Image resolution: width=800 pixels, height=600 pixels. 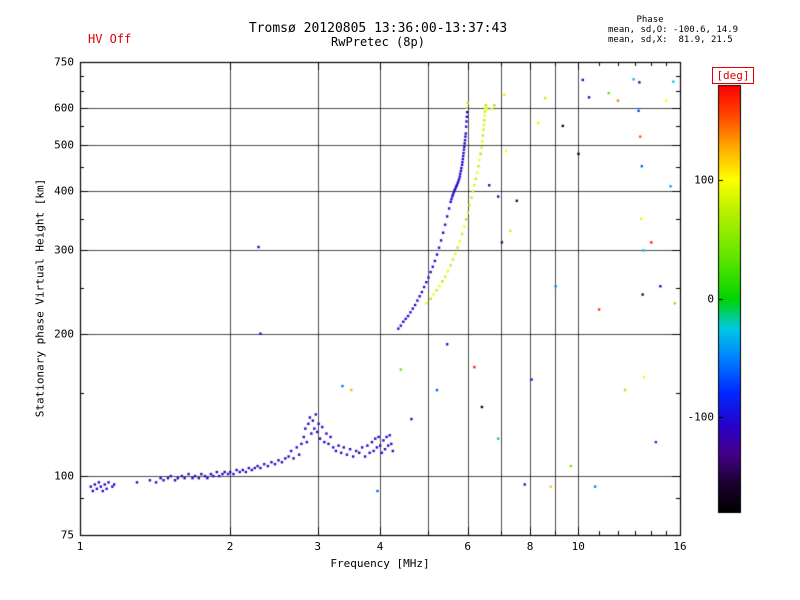 I want to click on y-tick-label: 75, so click(x=67, y=535).